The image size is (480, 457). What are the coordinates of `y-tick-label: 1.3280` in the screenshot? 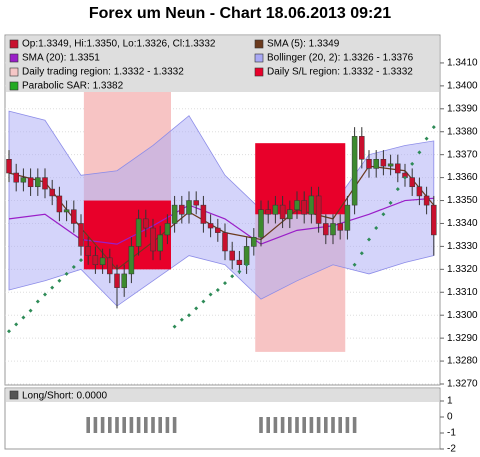 It's located at (462, 361).